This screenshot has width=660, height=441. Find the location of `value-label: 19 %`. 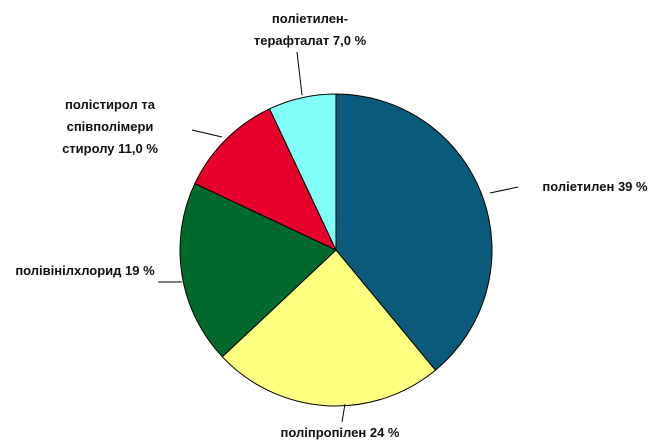

value-label: 19 % is located at coordinates (140, 270).